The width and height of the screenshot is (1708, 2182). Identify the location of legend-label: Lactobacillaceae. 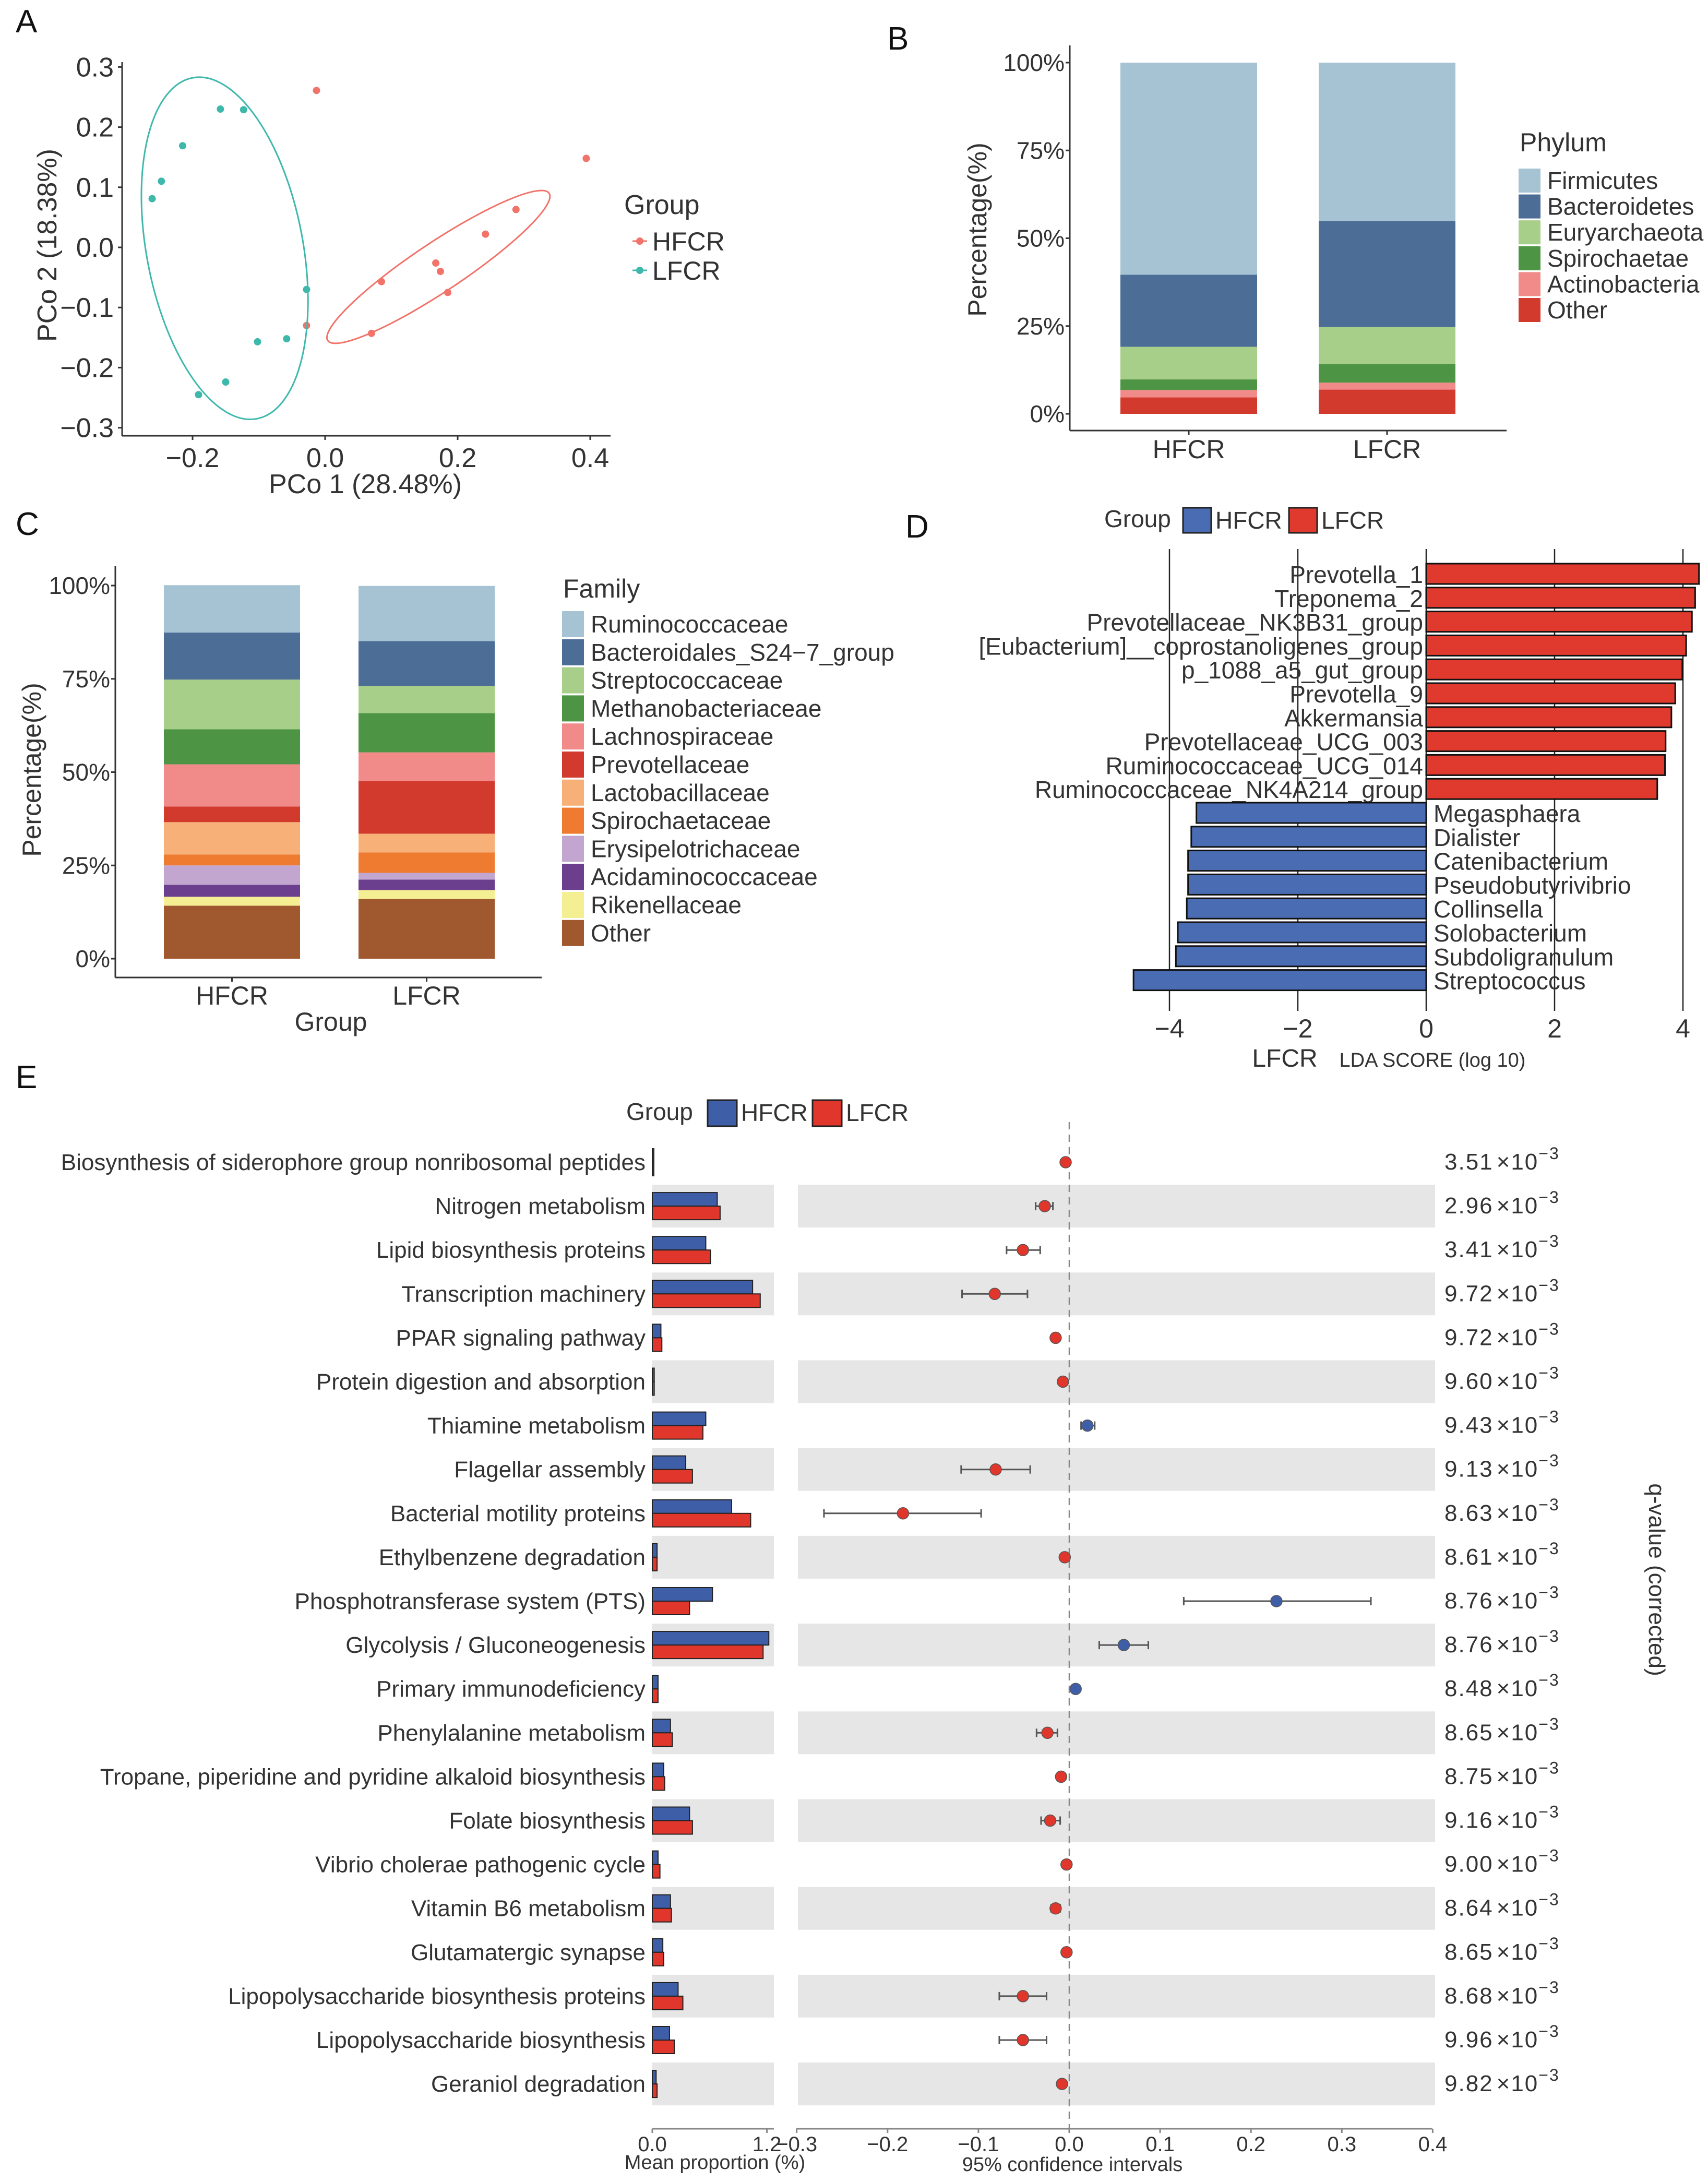
(680, 792).